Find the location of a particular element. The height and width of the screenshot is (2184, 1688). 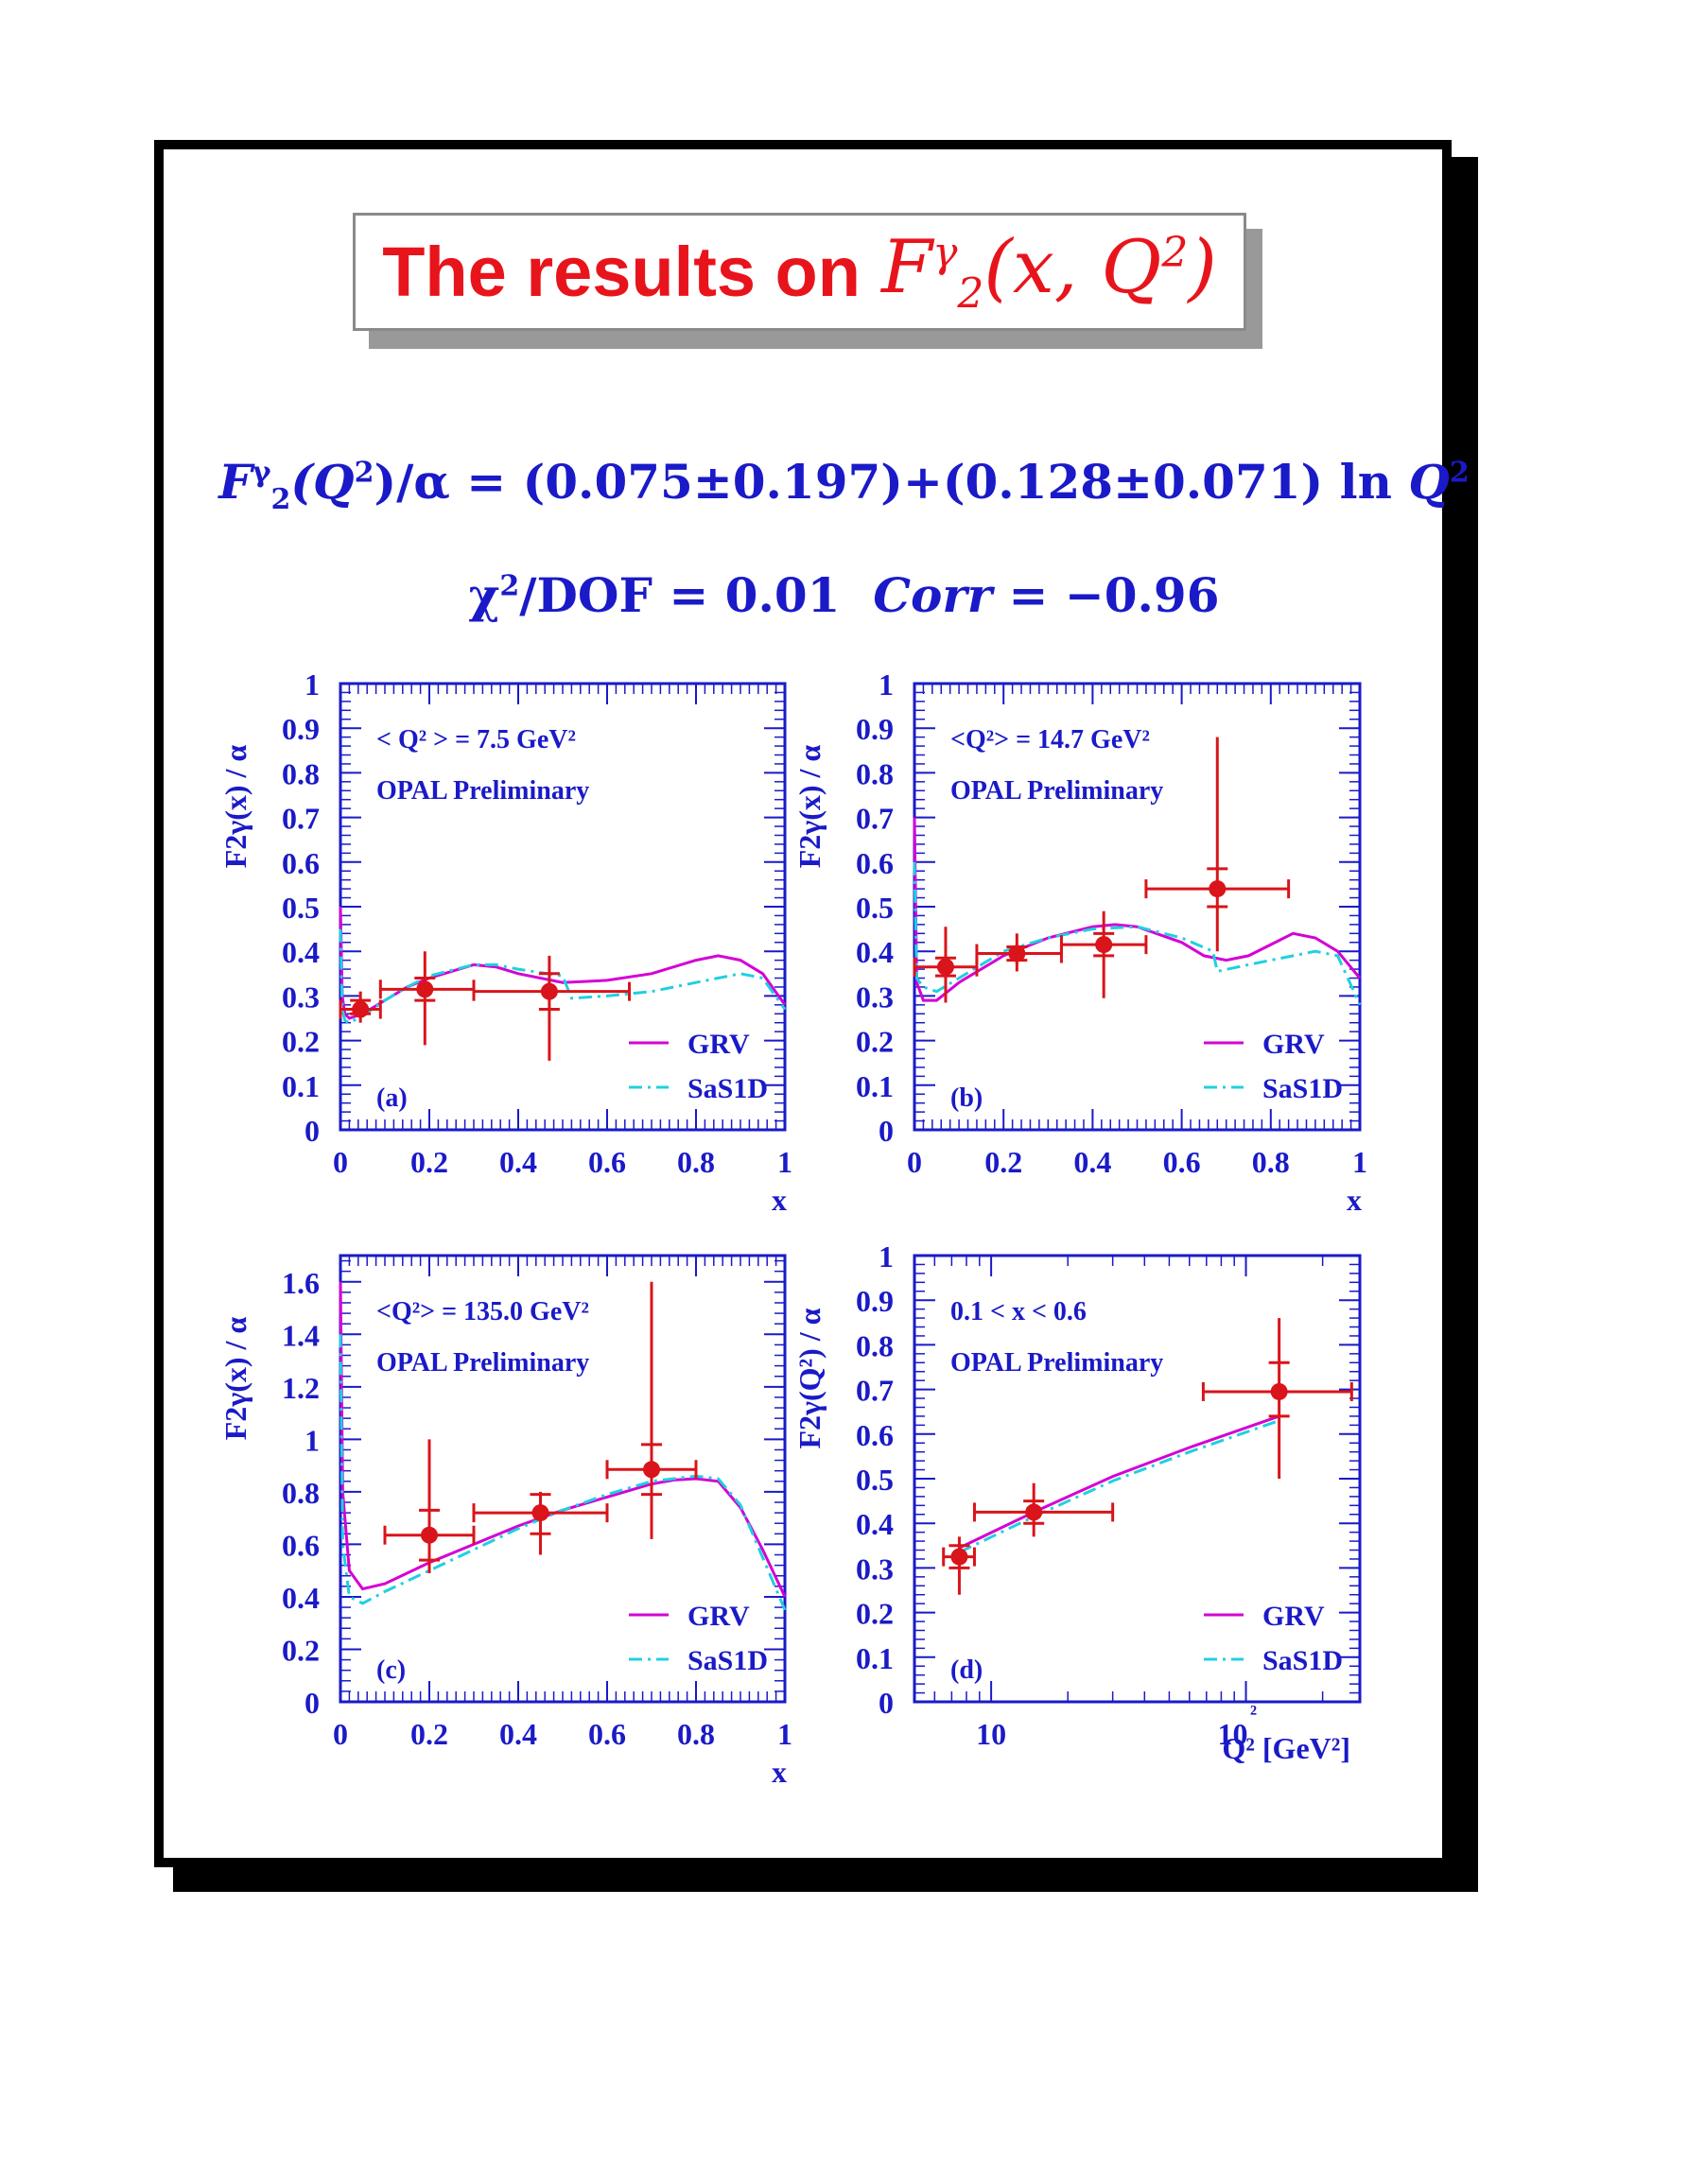

panel-b-ytick-label: 0.2 is located at coordinates (875, 1042).